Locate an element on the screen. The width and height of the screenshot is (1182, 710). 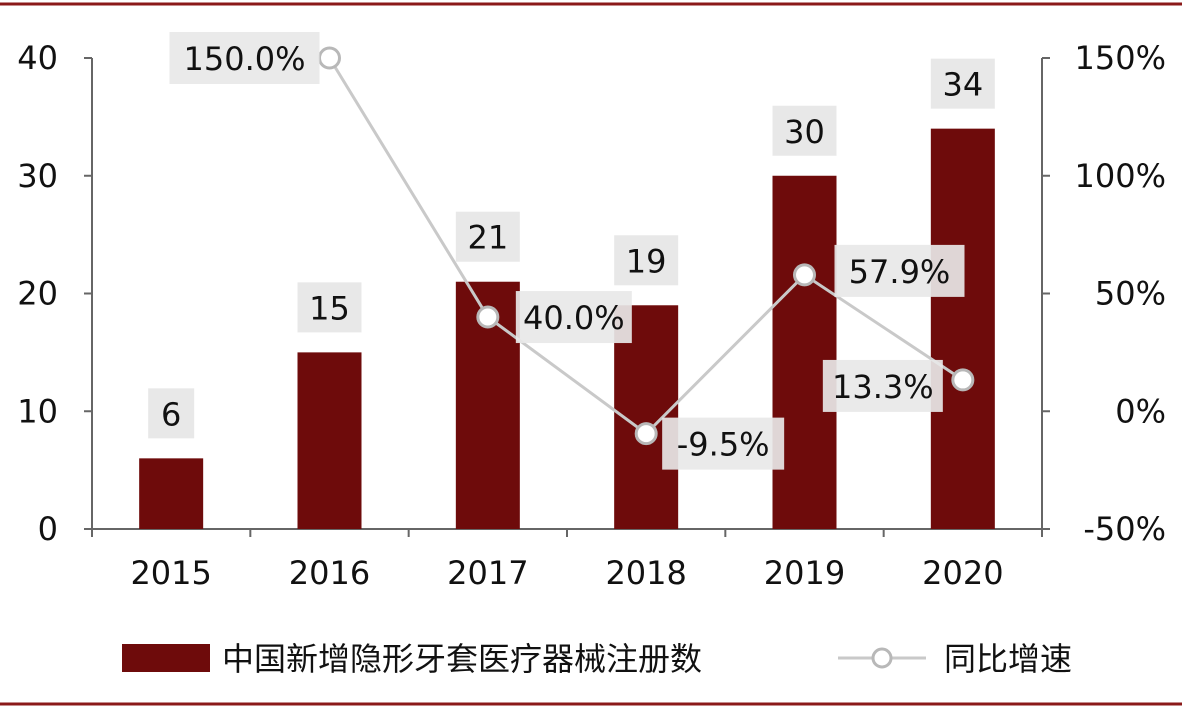
x-axis-tick-label: 2018 is located at coordinates (645, 573).